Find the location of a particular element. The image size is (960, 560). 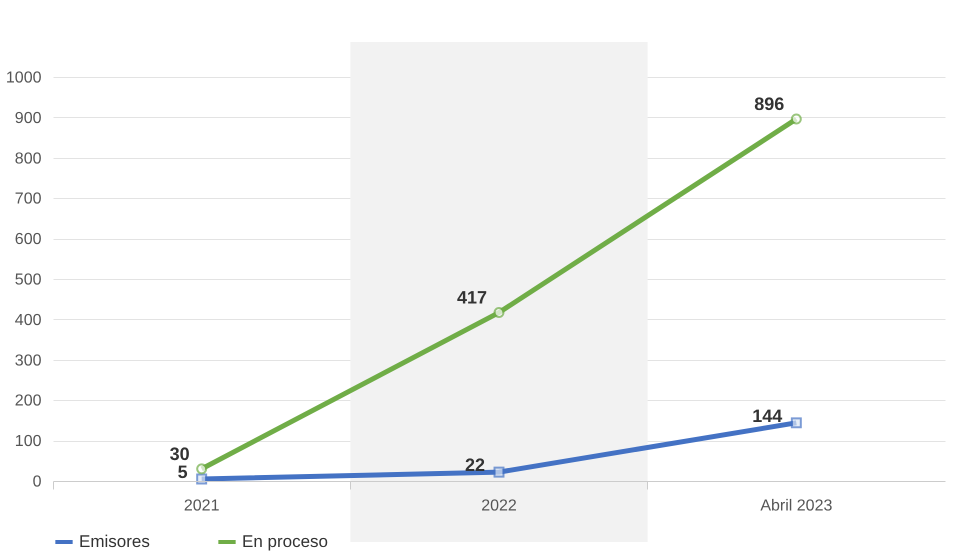

y-tick-label: 700 is located at coordinates (28, 199).